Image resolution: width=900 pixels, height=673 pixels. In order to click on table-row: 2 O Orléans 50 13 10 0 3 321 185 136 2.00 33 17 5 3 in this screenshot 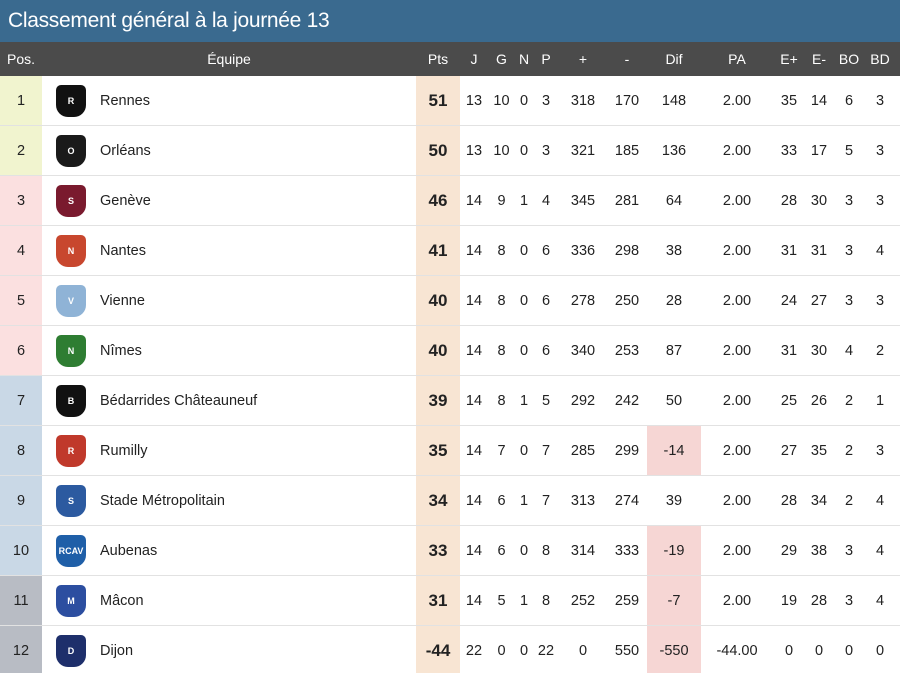, I will do `click(450, 151)`.